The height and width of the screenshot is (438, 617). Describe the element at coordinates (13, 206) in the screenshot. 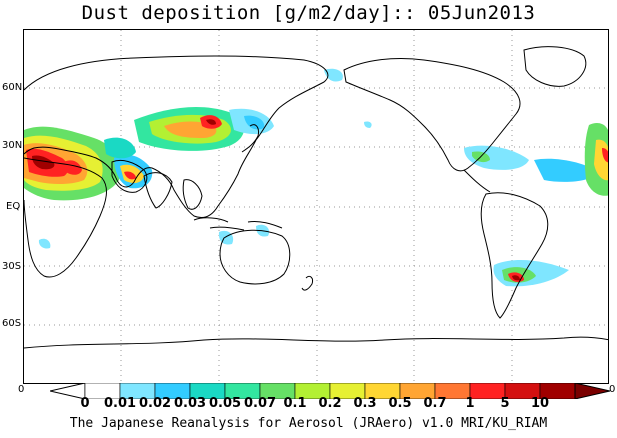

I see `lat-label-eq: EQ` at that location.